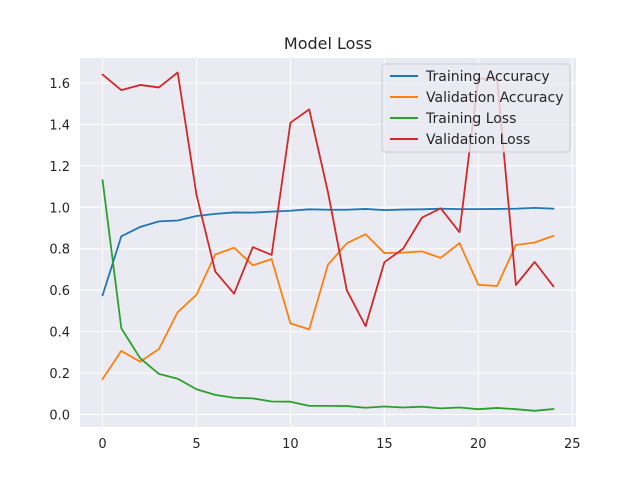 Image resolution: width=640 pixels, height=484 pixels. Describe the element at coordinates (495, 98) in the screenshot. I see `legend-label-validation-accuracy: Validation Accuracy` at that location.